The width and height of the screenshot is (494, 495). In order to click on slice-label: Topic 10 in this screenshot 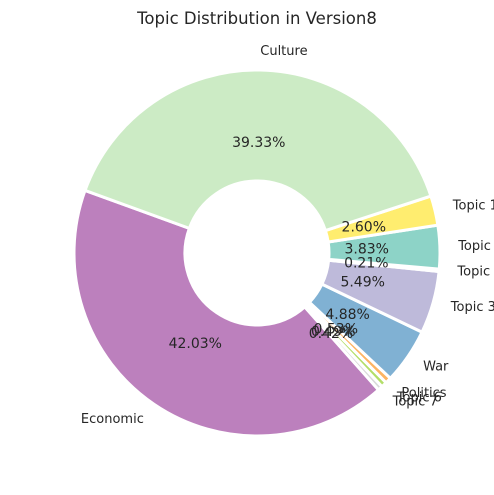, I will do `click(473, 206)`.